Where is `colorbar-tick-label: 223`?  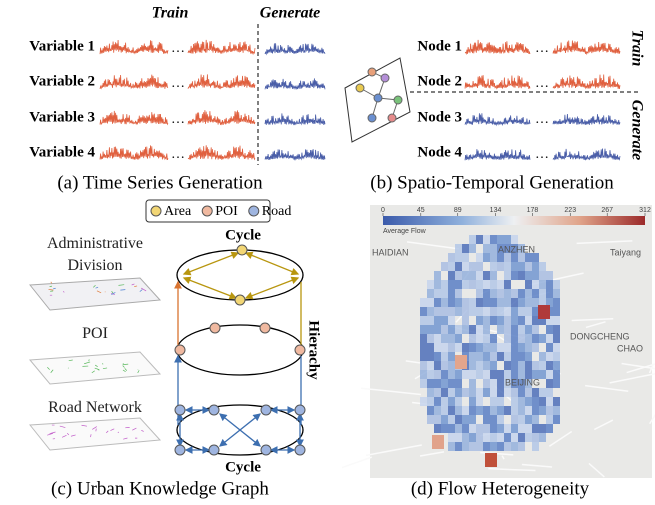 colorbar-tick-label: 223 is located at coordinates (570, 210).